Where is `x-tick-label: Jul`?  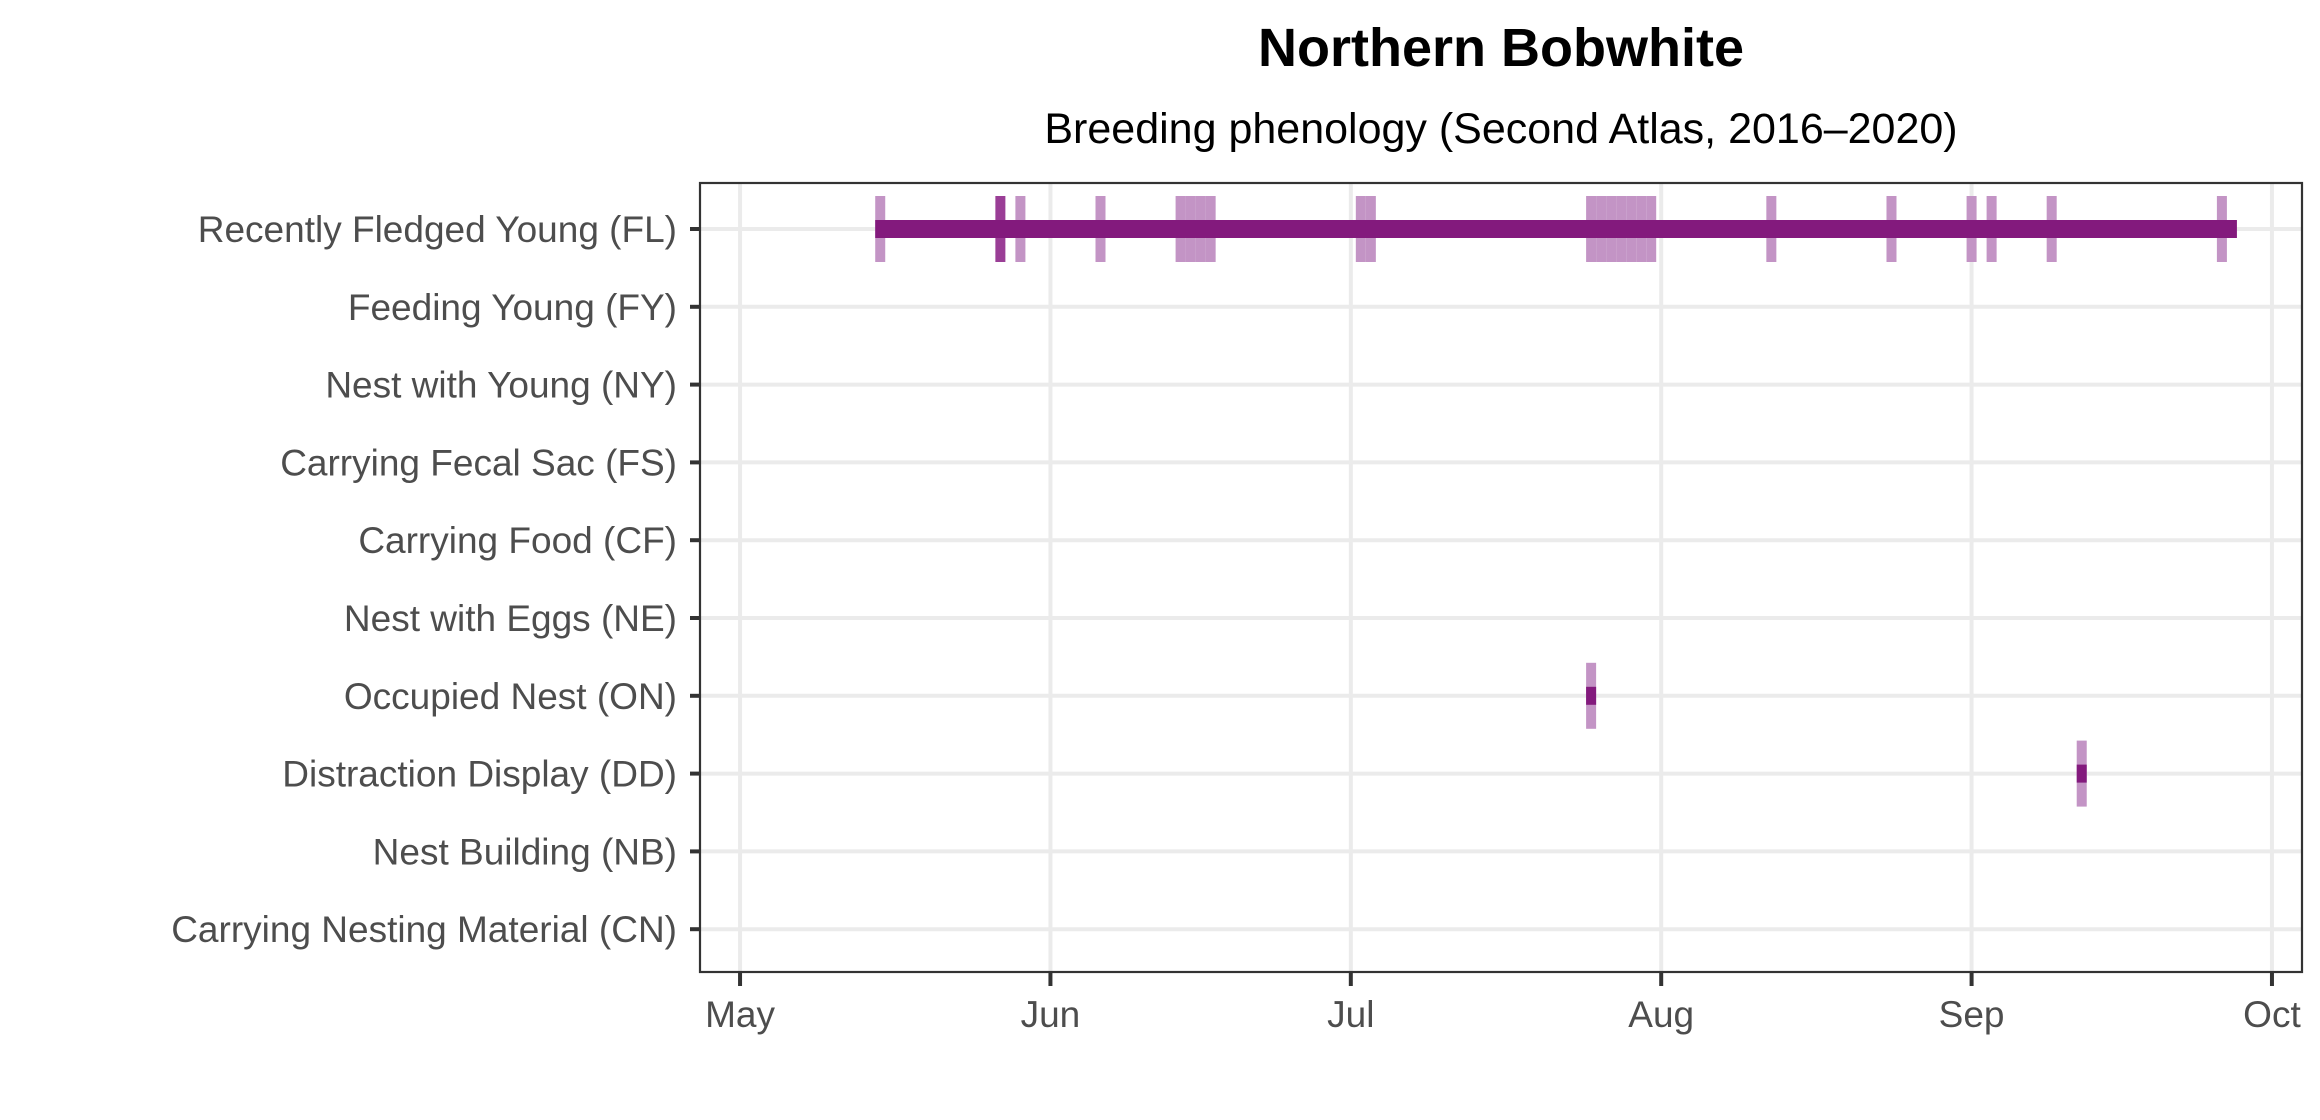 x-tick-label: Jul is located at coordinates (1350, 1014).